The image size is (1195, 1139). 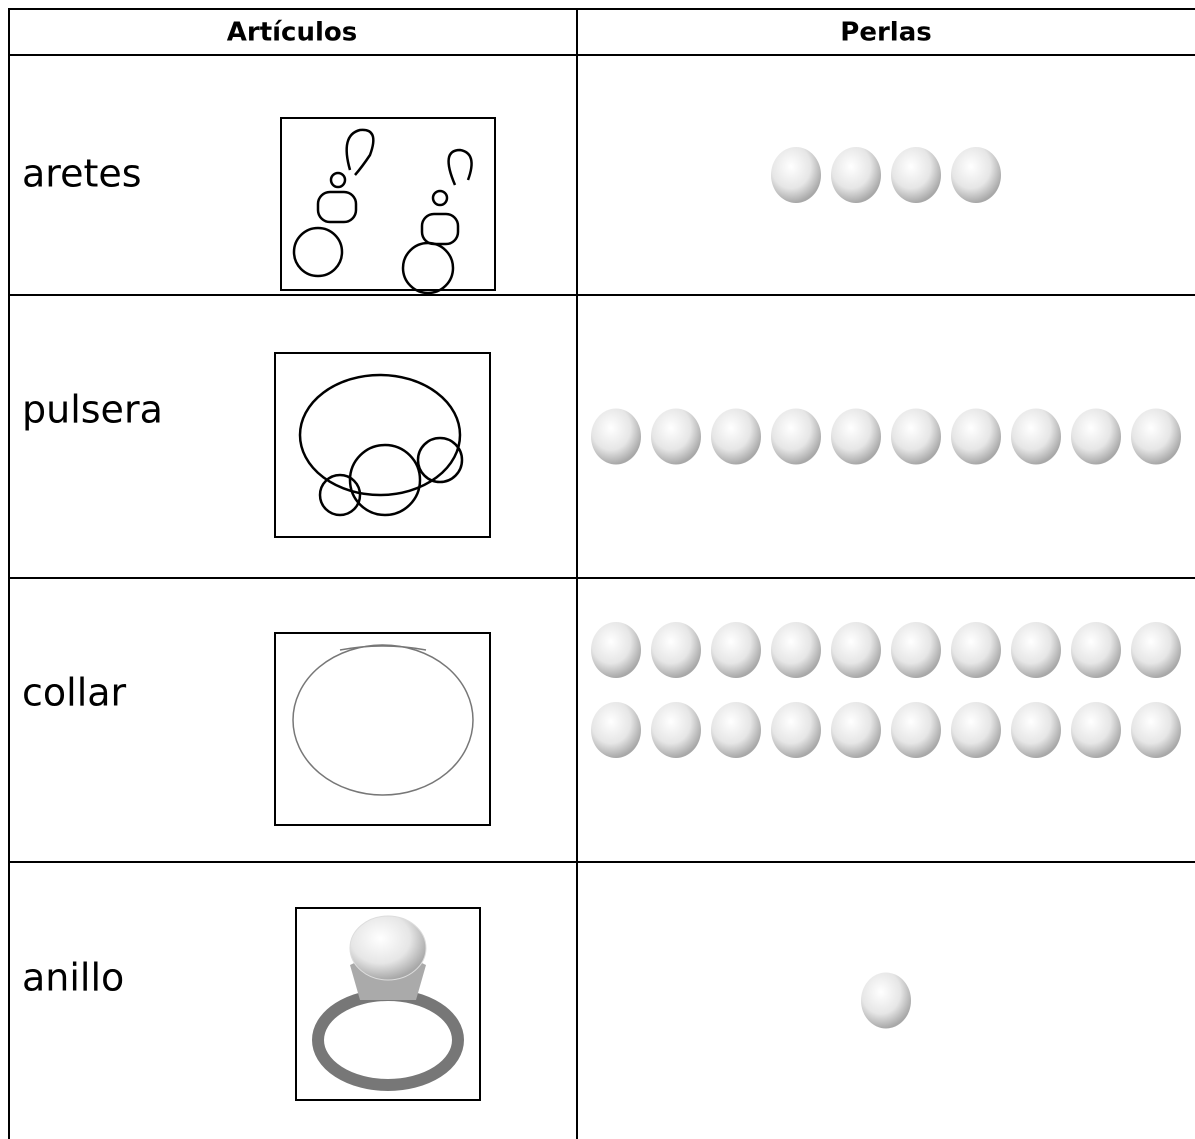 I want to click on earrings-picture, so click(x=388, y=206).